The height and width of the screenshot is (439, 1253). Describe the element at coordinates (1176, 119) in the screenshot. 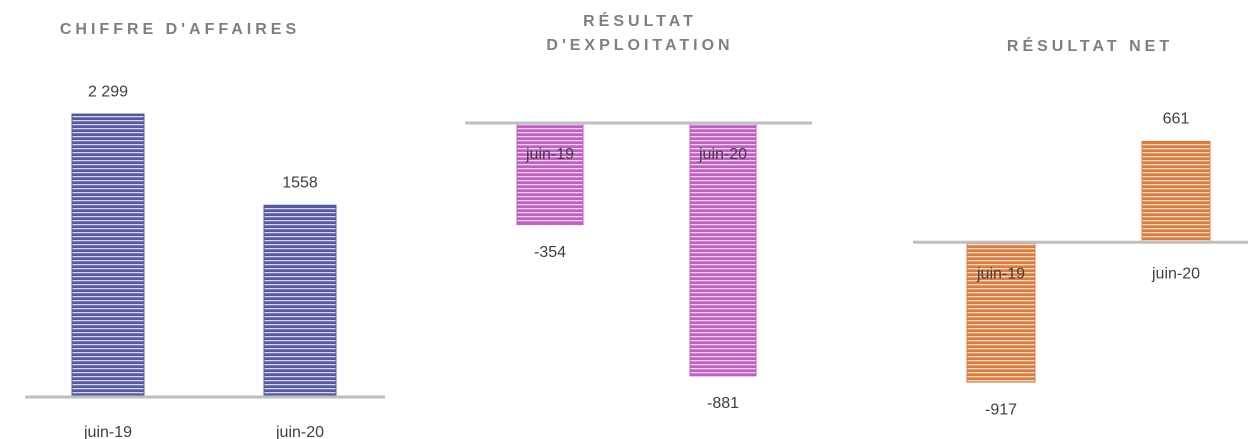

I see `data-label: 661` at that location.